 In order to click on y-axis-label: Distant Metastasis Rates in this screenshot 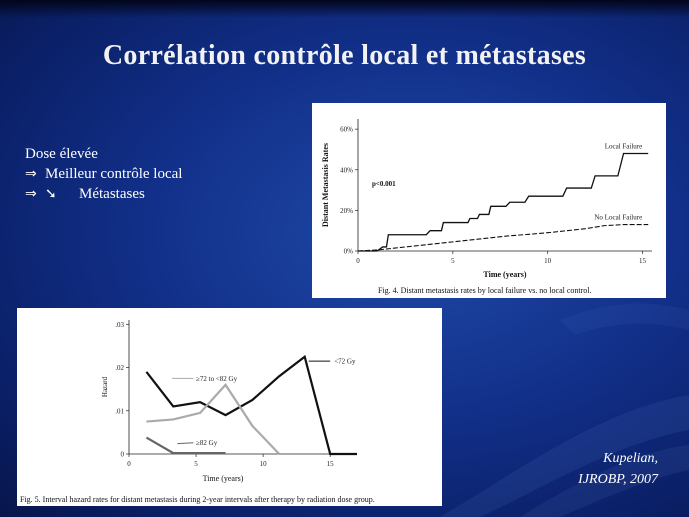, I will do `click(325, 185)`.